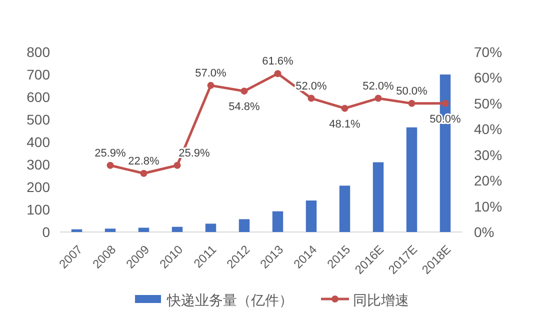 This screenshot has height=320, width=550. Describe the element at coordinates (412, 91) in the screenshot. I see `data-label: 50.0%` at that location.